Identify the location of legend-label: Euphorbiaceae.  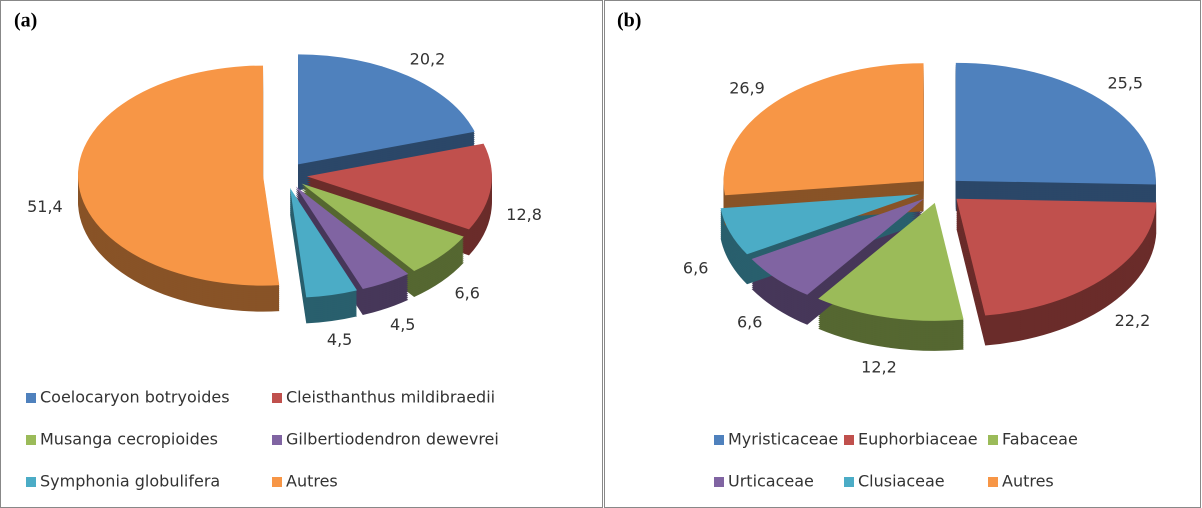
(918, 439).